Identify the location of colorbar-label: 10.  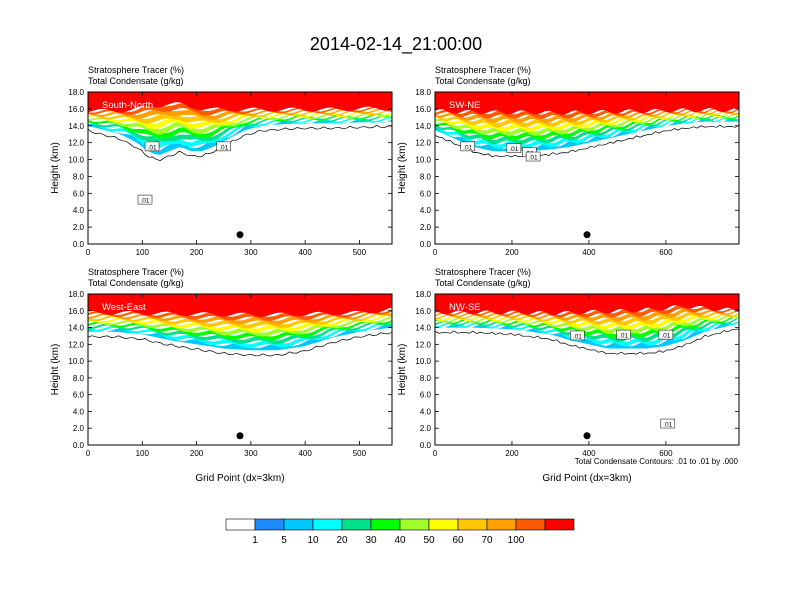
(313, 540).